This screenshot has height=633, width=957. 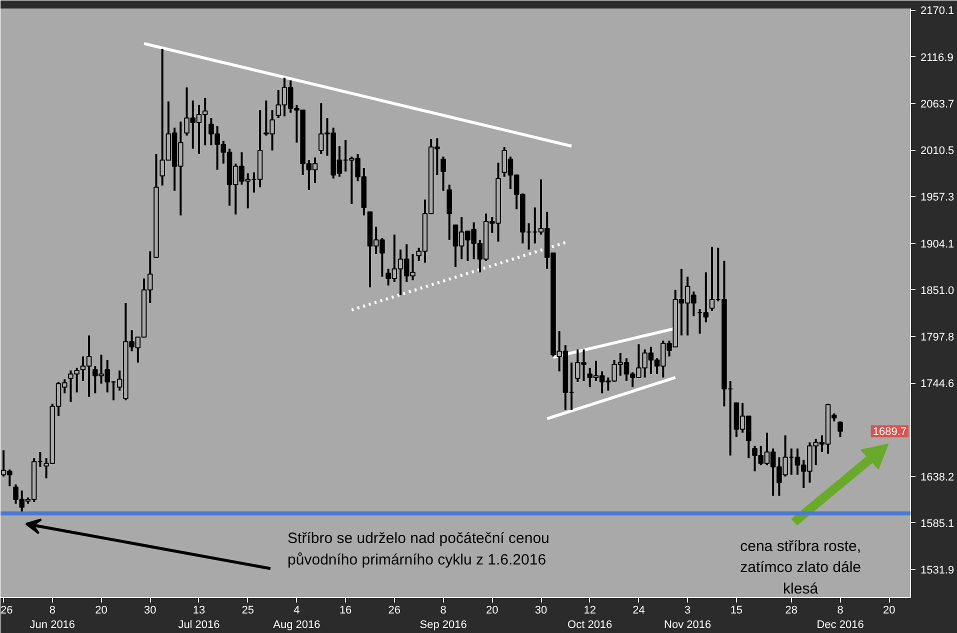 I want to click on x-tick-label: 13 Jul 2016, so click(x=199, y=617).